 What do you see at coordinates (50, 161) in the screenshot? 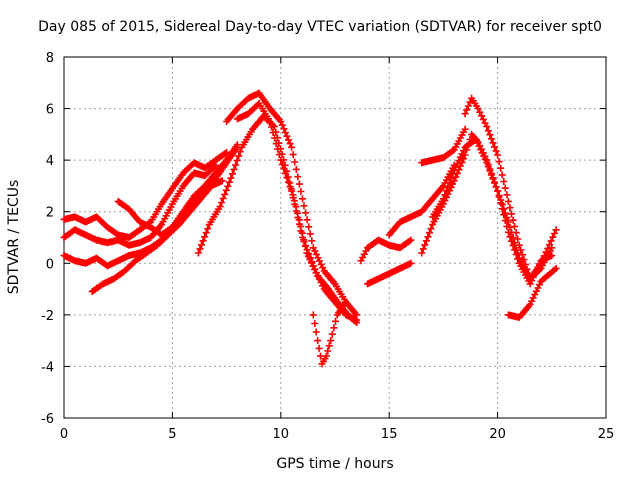
I see `y-tick-label: 4` at bounding box center [50, 161].